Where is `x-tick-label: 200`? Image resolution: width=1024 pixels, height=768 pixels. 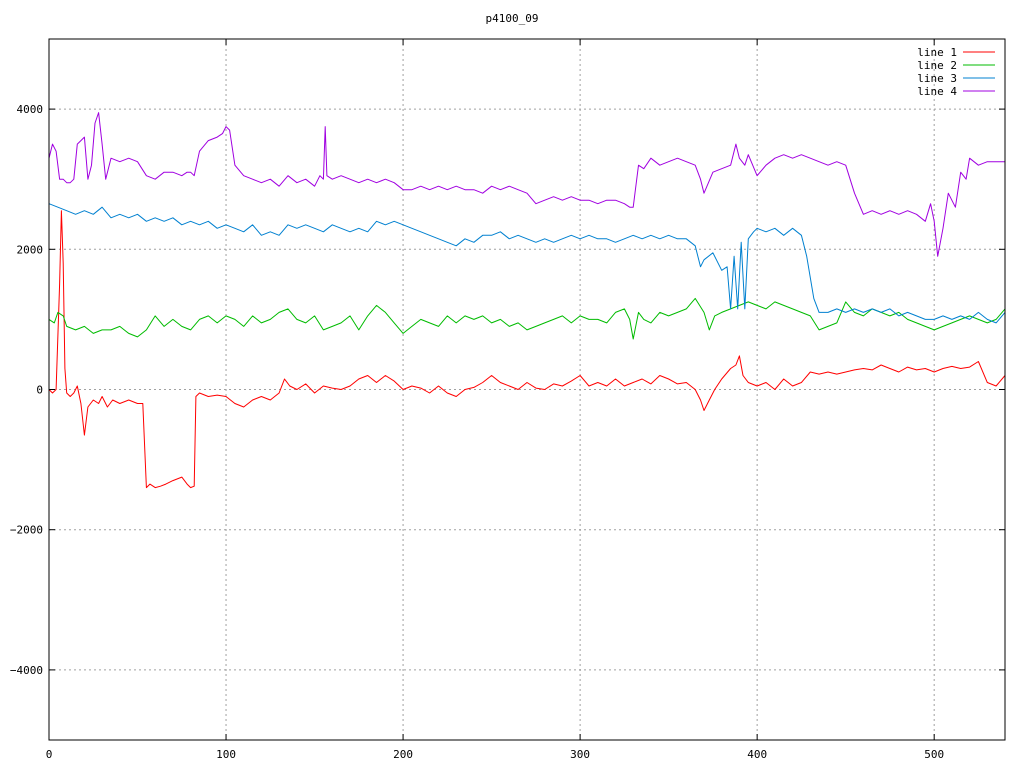
x-tick-label: 200 is located at coordinates (403, 754).